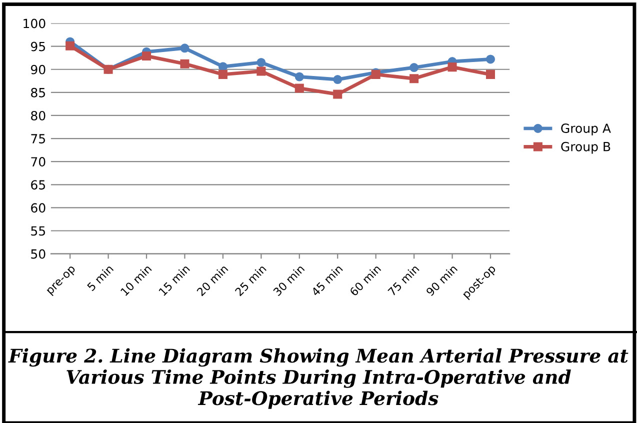 This screenshot has width=637, height=423. I want to click on x-tick-label: 45 min, so click(327, 280).